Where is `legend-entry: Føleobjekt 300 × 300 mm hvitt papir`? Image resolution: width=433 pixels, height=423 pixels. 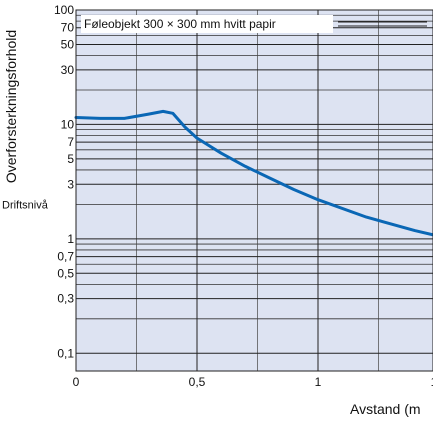 legend-entry: Føleobjekt 300 × 300 mm hvitt papir is located at coordinates (180, 24).